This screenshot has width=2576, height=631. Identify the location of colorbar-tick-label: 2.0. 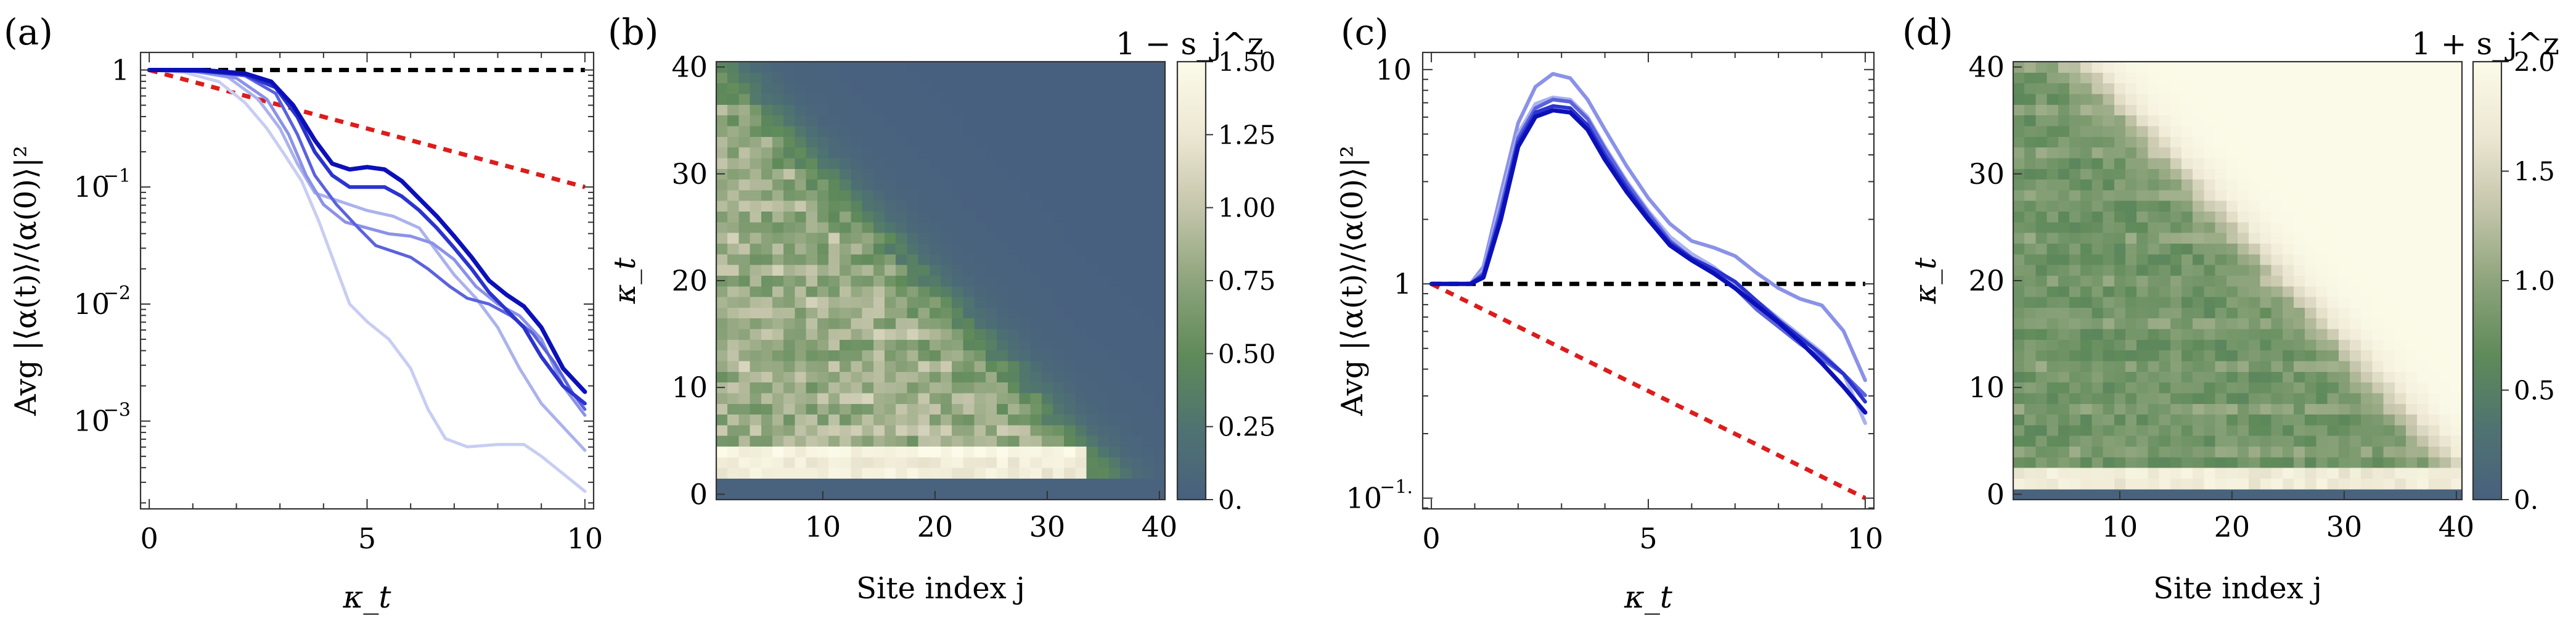
(2534, 62).